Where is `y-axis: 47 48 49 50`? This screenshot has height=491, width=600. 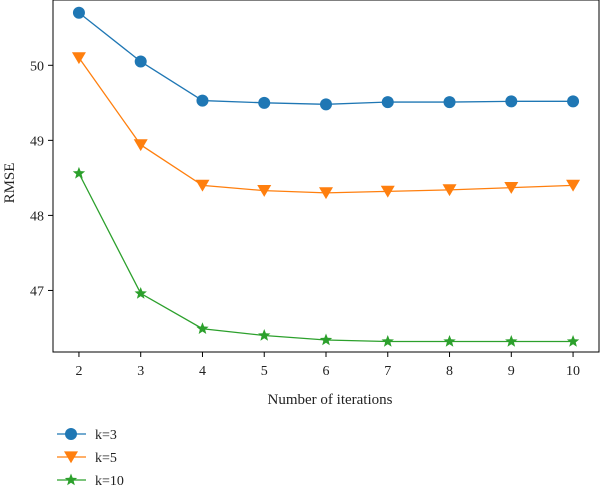 y-axis: 47 48 49 50 is located at coordinates (41, 179).